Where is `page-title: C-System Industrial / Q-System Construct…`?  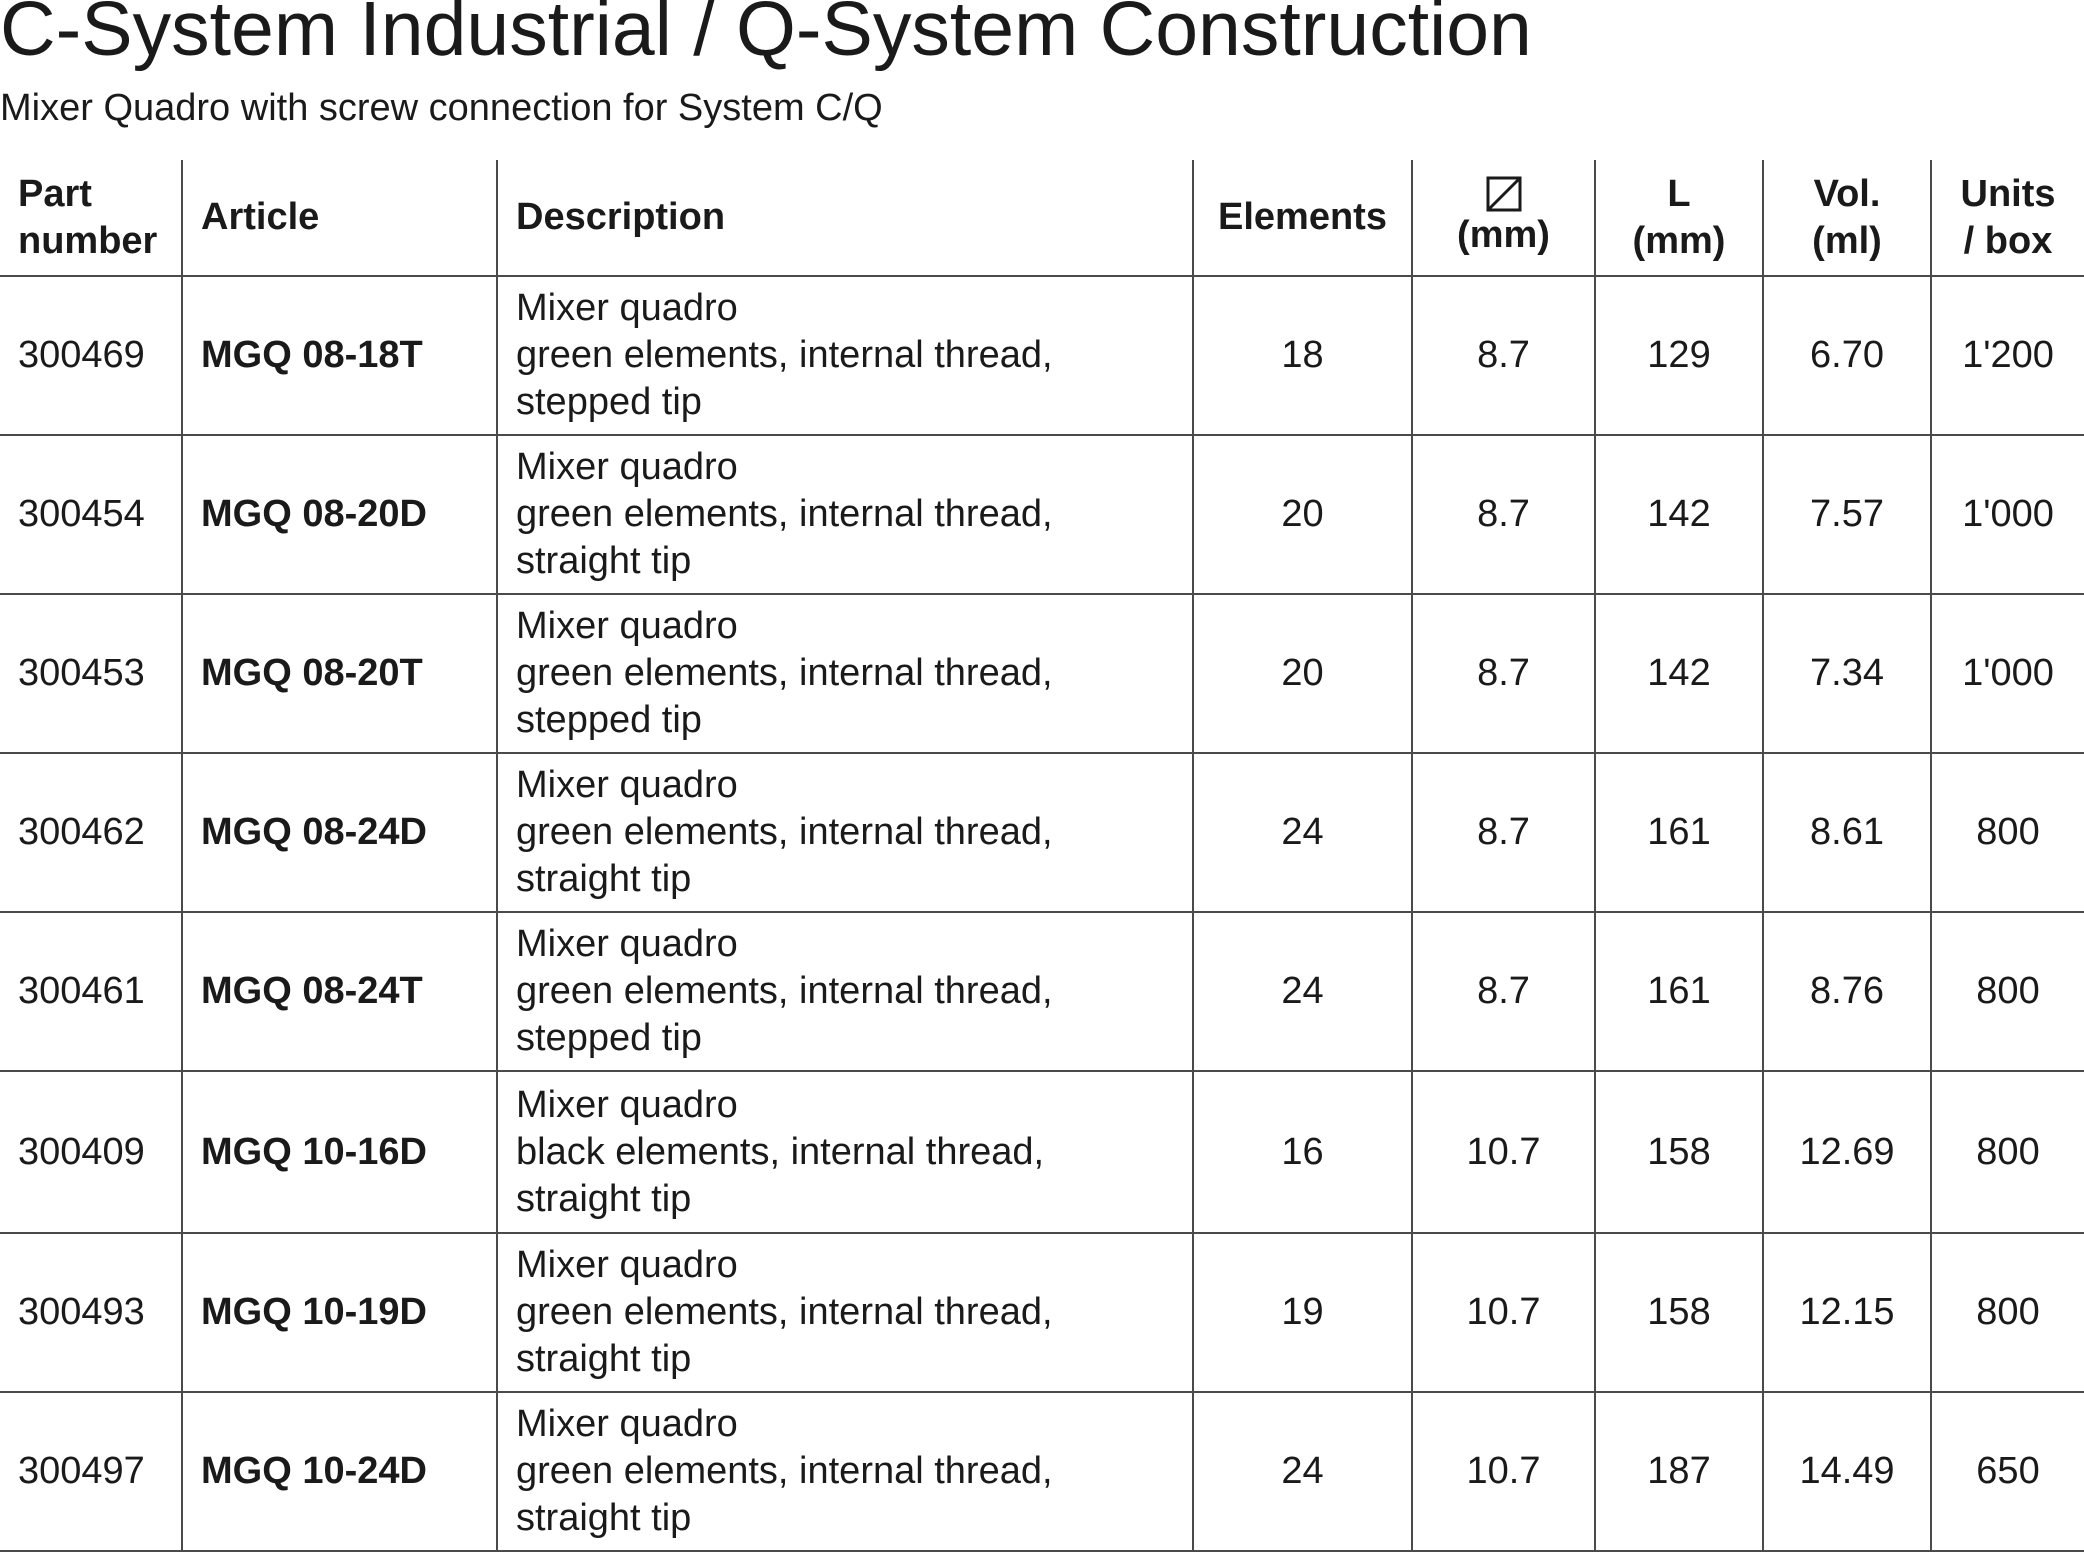
page-title: C-System Industrial / Q-System Construct… is located at coordinates (766, 36).